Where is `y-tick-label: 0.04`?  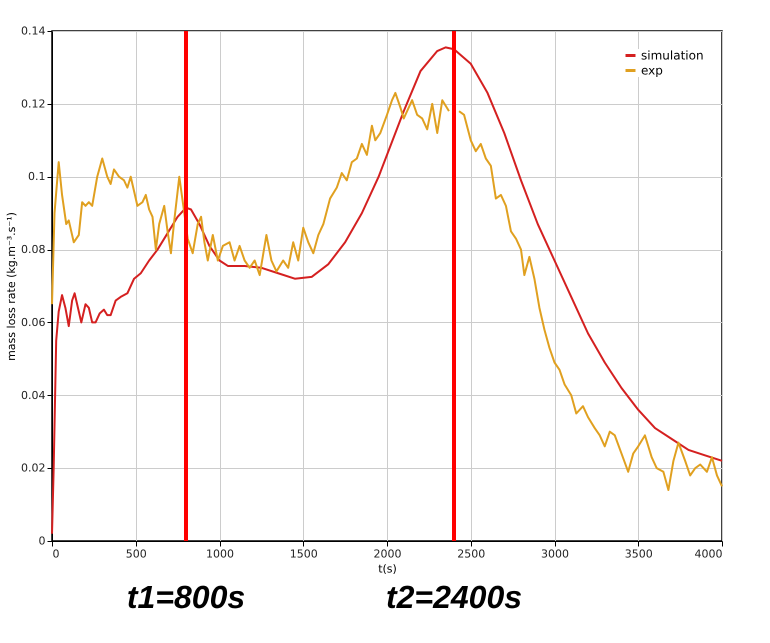
y-tick-label: 0.04 is located at coordinates (33, 395).